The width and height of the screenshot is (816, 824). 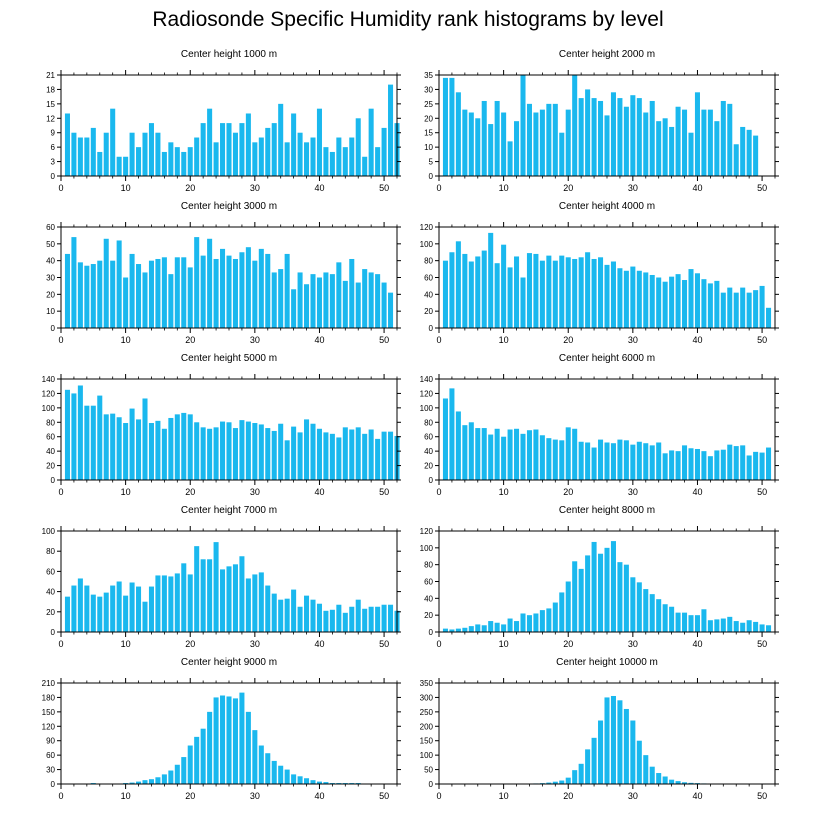 I want to click on panel-title: Center height 6000 m, so click(x=607, y=358).